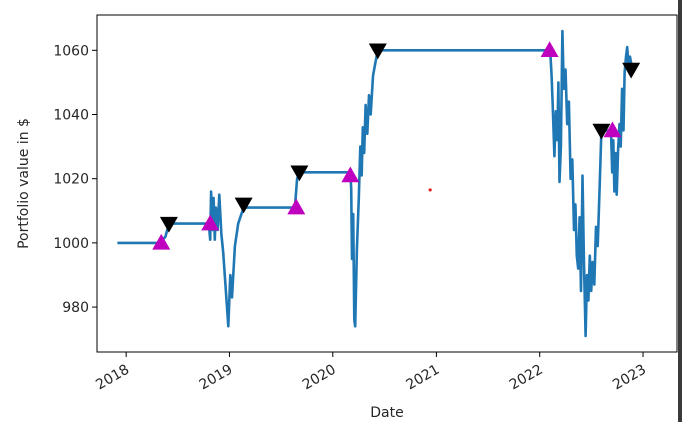 This screenshot has width=682, height=422. What do you see at coordinates (71, 244) in the screenshot?
I see `y-tick-label: 1000` at bounding box center [71, 244].